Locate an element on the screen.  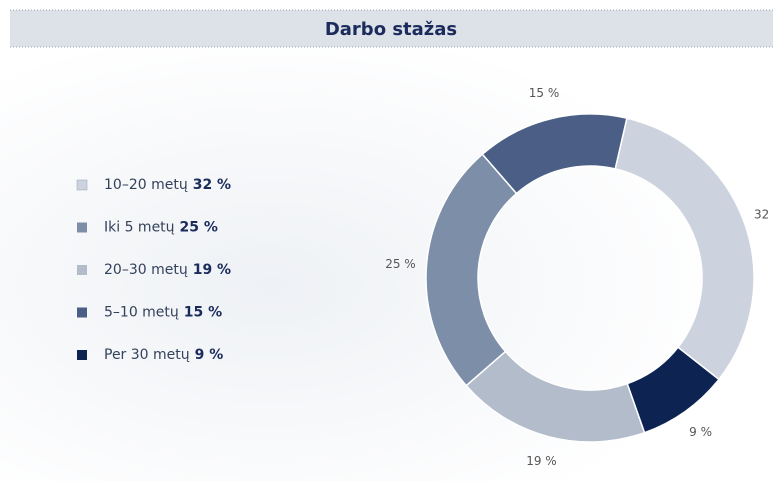
chart-title: Darbo stažas is located at coordinates (391, 29).